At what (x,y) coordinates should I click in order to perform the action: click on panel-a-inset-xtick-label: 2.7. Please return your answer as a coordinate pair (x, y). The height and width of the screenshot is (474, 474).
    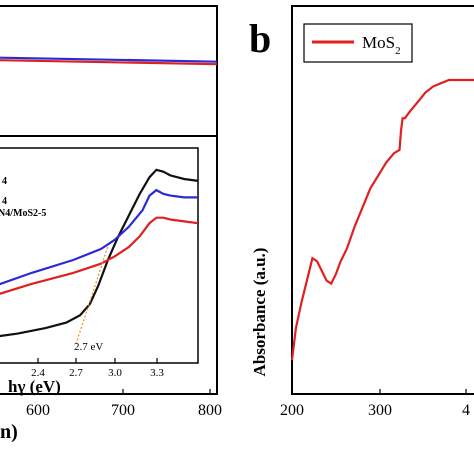
    Looking at the image, I should click on (76, 373).